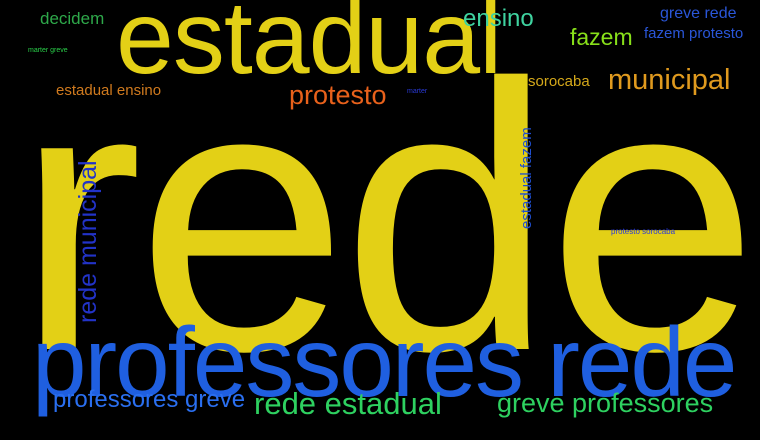 The height and width of the screenshot is (440, 760). I want to click on word-greve-professores: greve professores, so click(605, 403).